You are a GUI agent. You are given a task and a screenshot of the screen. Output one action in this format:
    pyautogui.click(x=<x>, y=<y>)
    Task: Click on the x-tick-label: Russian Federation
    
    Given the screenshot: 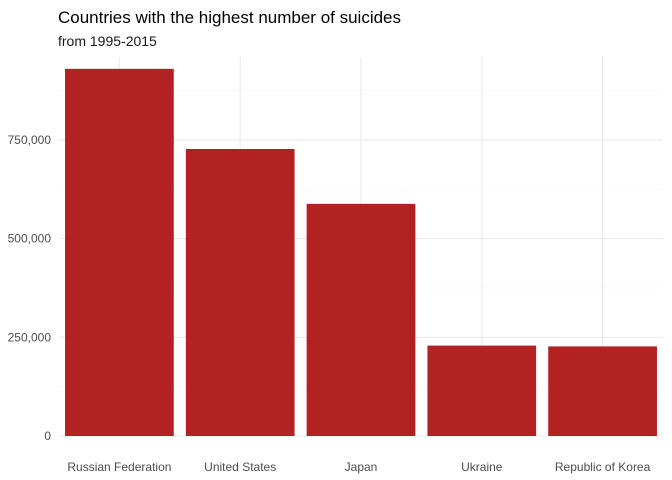 What is the action you would take?
    pyautogui.click(x=119, y=467)
    